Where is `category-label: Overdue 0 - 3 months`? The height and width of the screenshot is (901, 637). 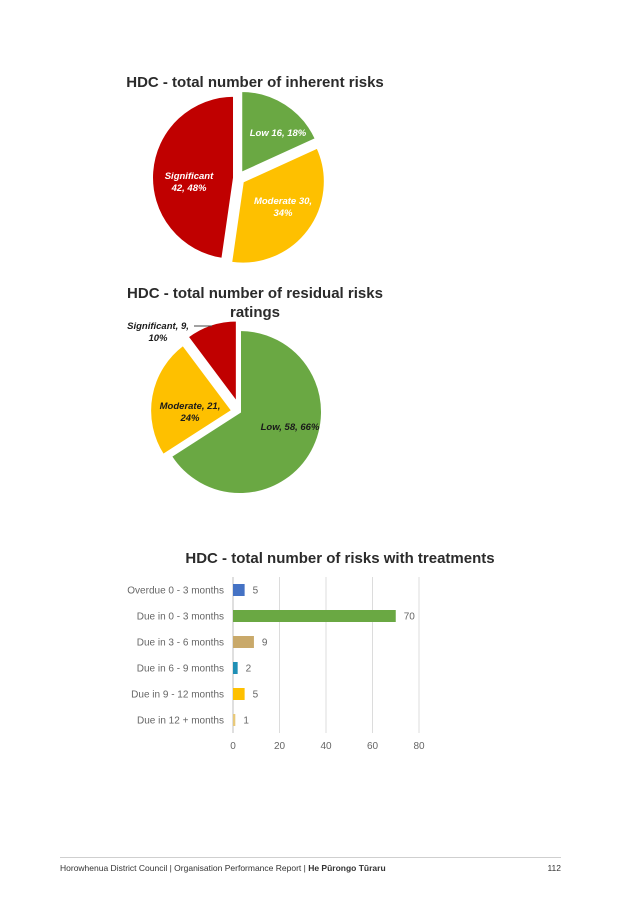 category-label: Overdue 0 - 3 months is located at coordinates (175, 591).